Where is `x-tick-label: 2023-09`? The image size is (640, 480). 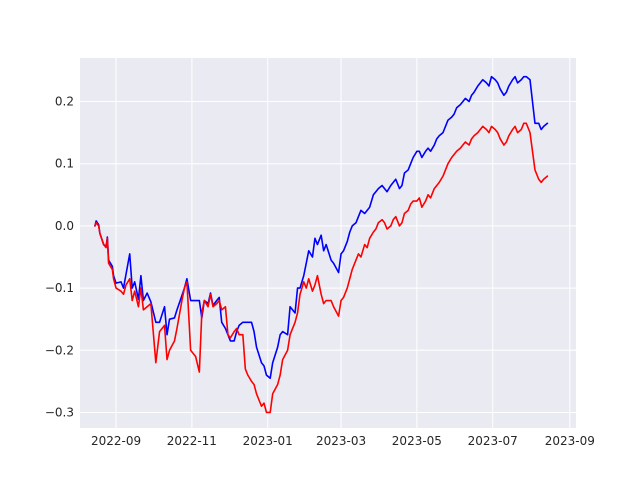
x-tick-label: 2023-09 is located at coordinates (570, 441).